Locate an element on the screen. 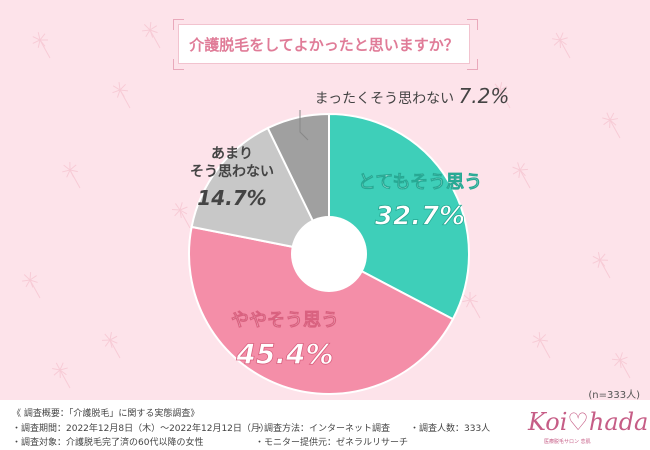  sample-size-label: (n=333人) is located at coordinates (614, 395).